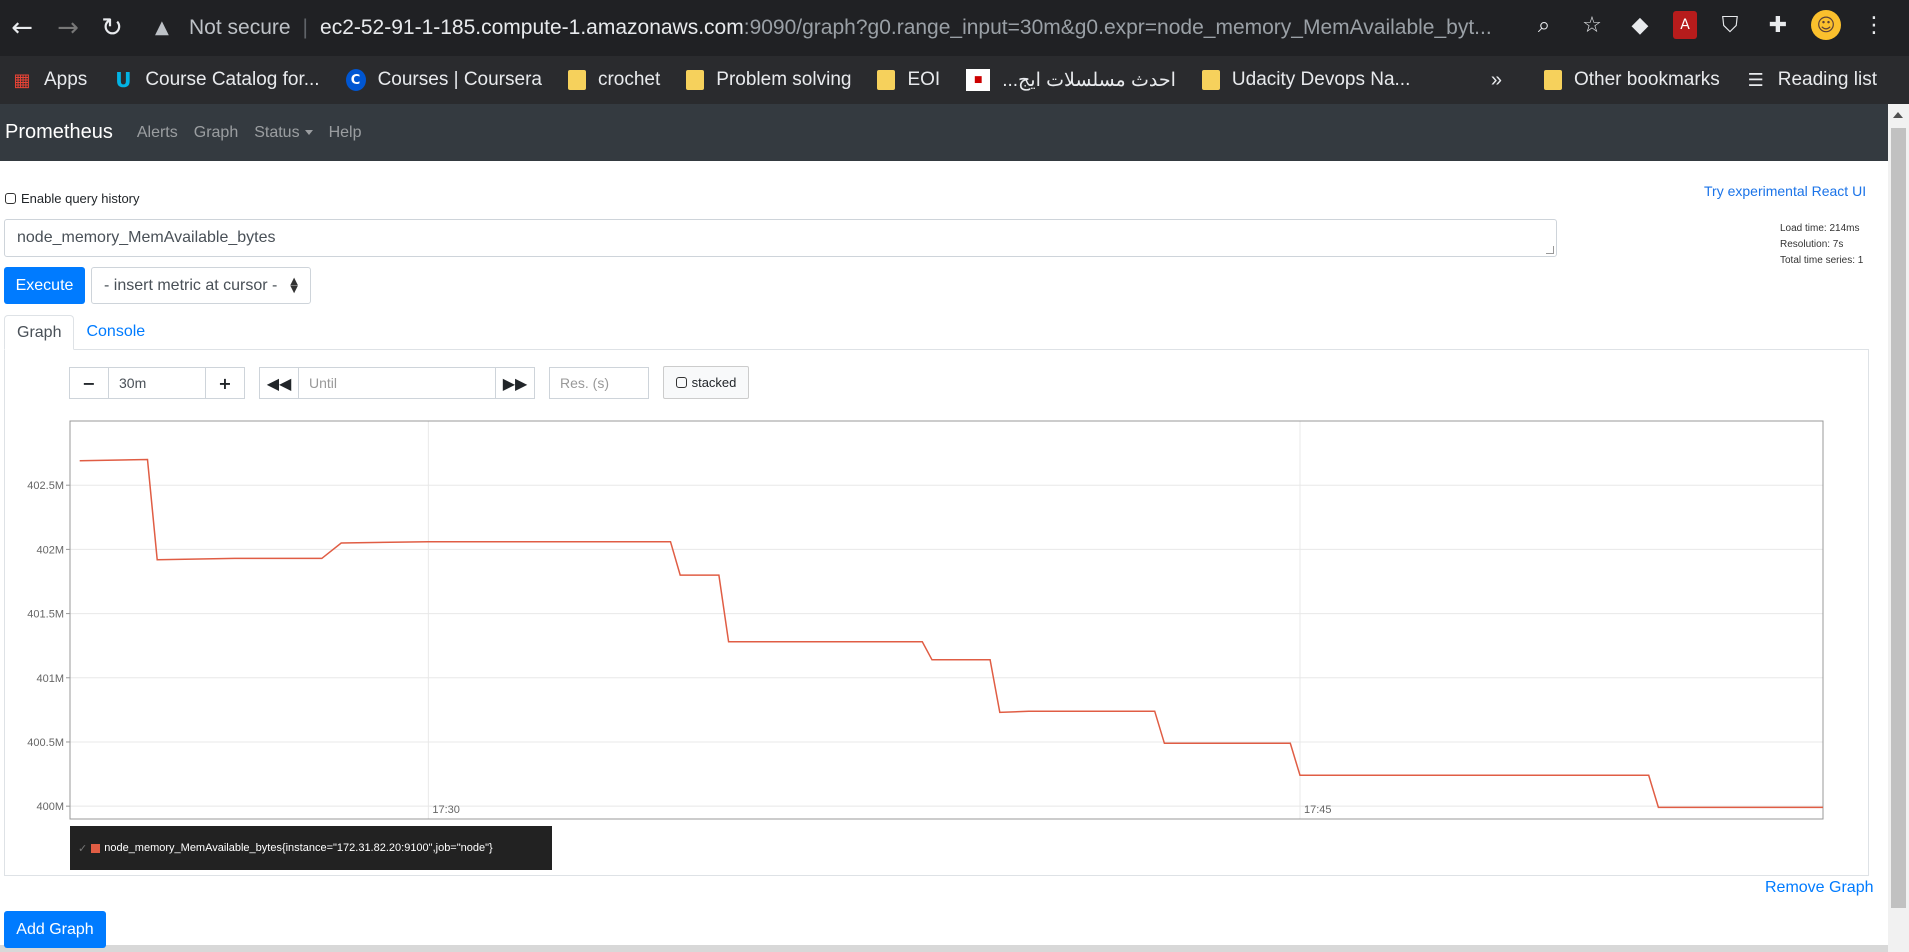 This screenshot has height=952, width=1909. What do you see at coordinates (1550, 250) in the screenshot?
I see `resize-handle-icon` at bounding box center [1550, 250].